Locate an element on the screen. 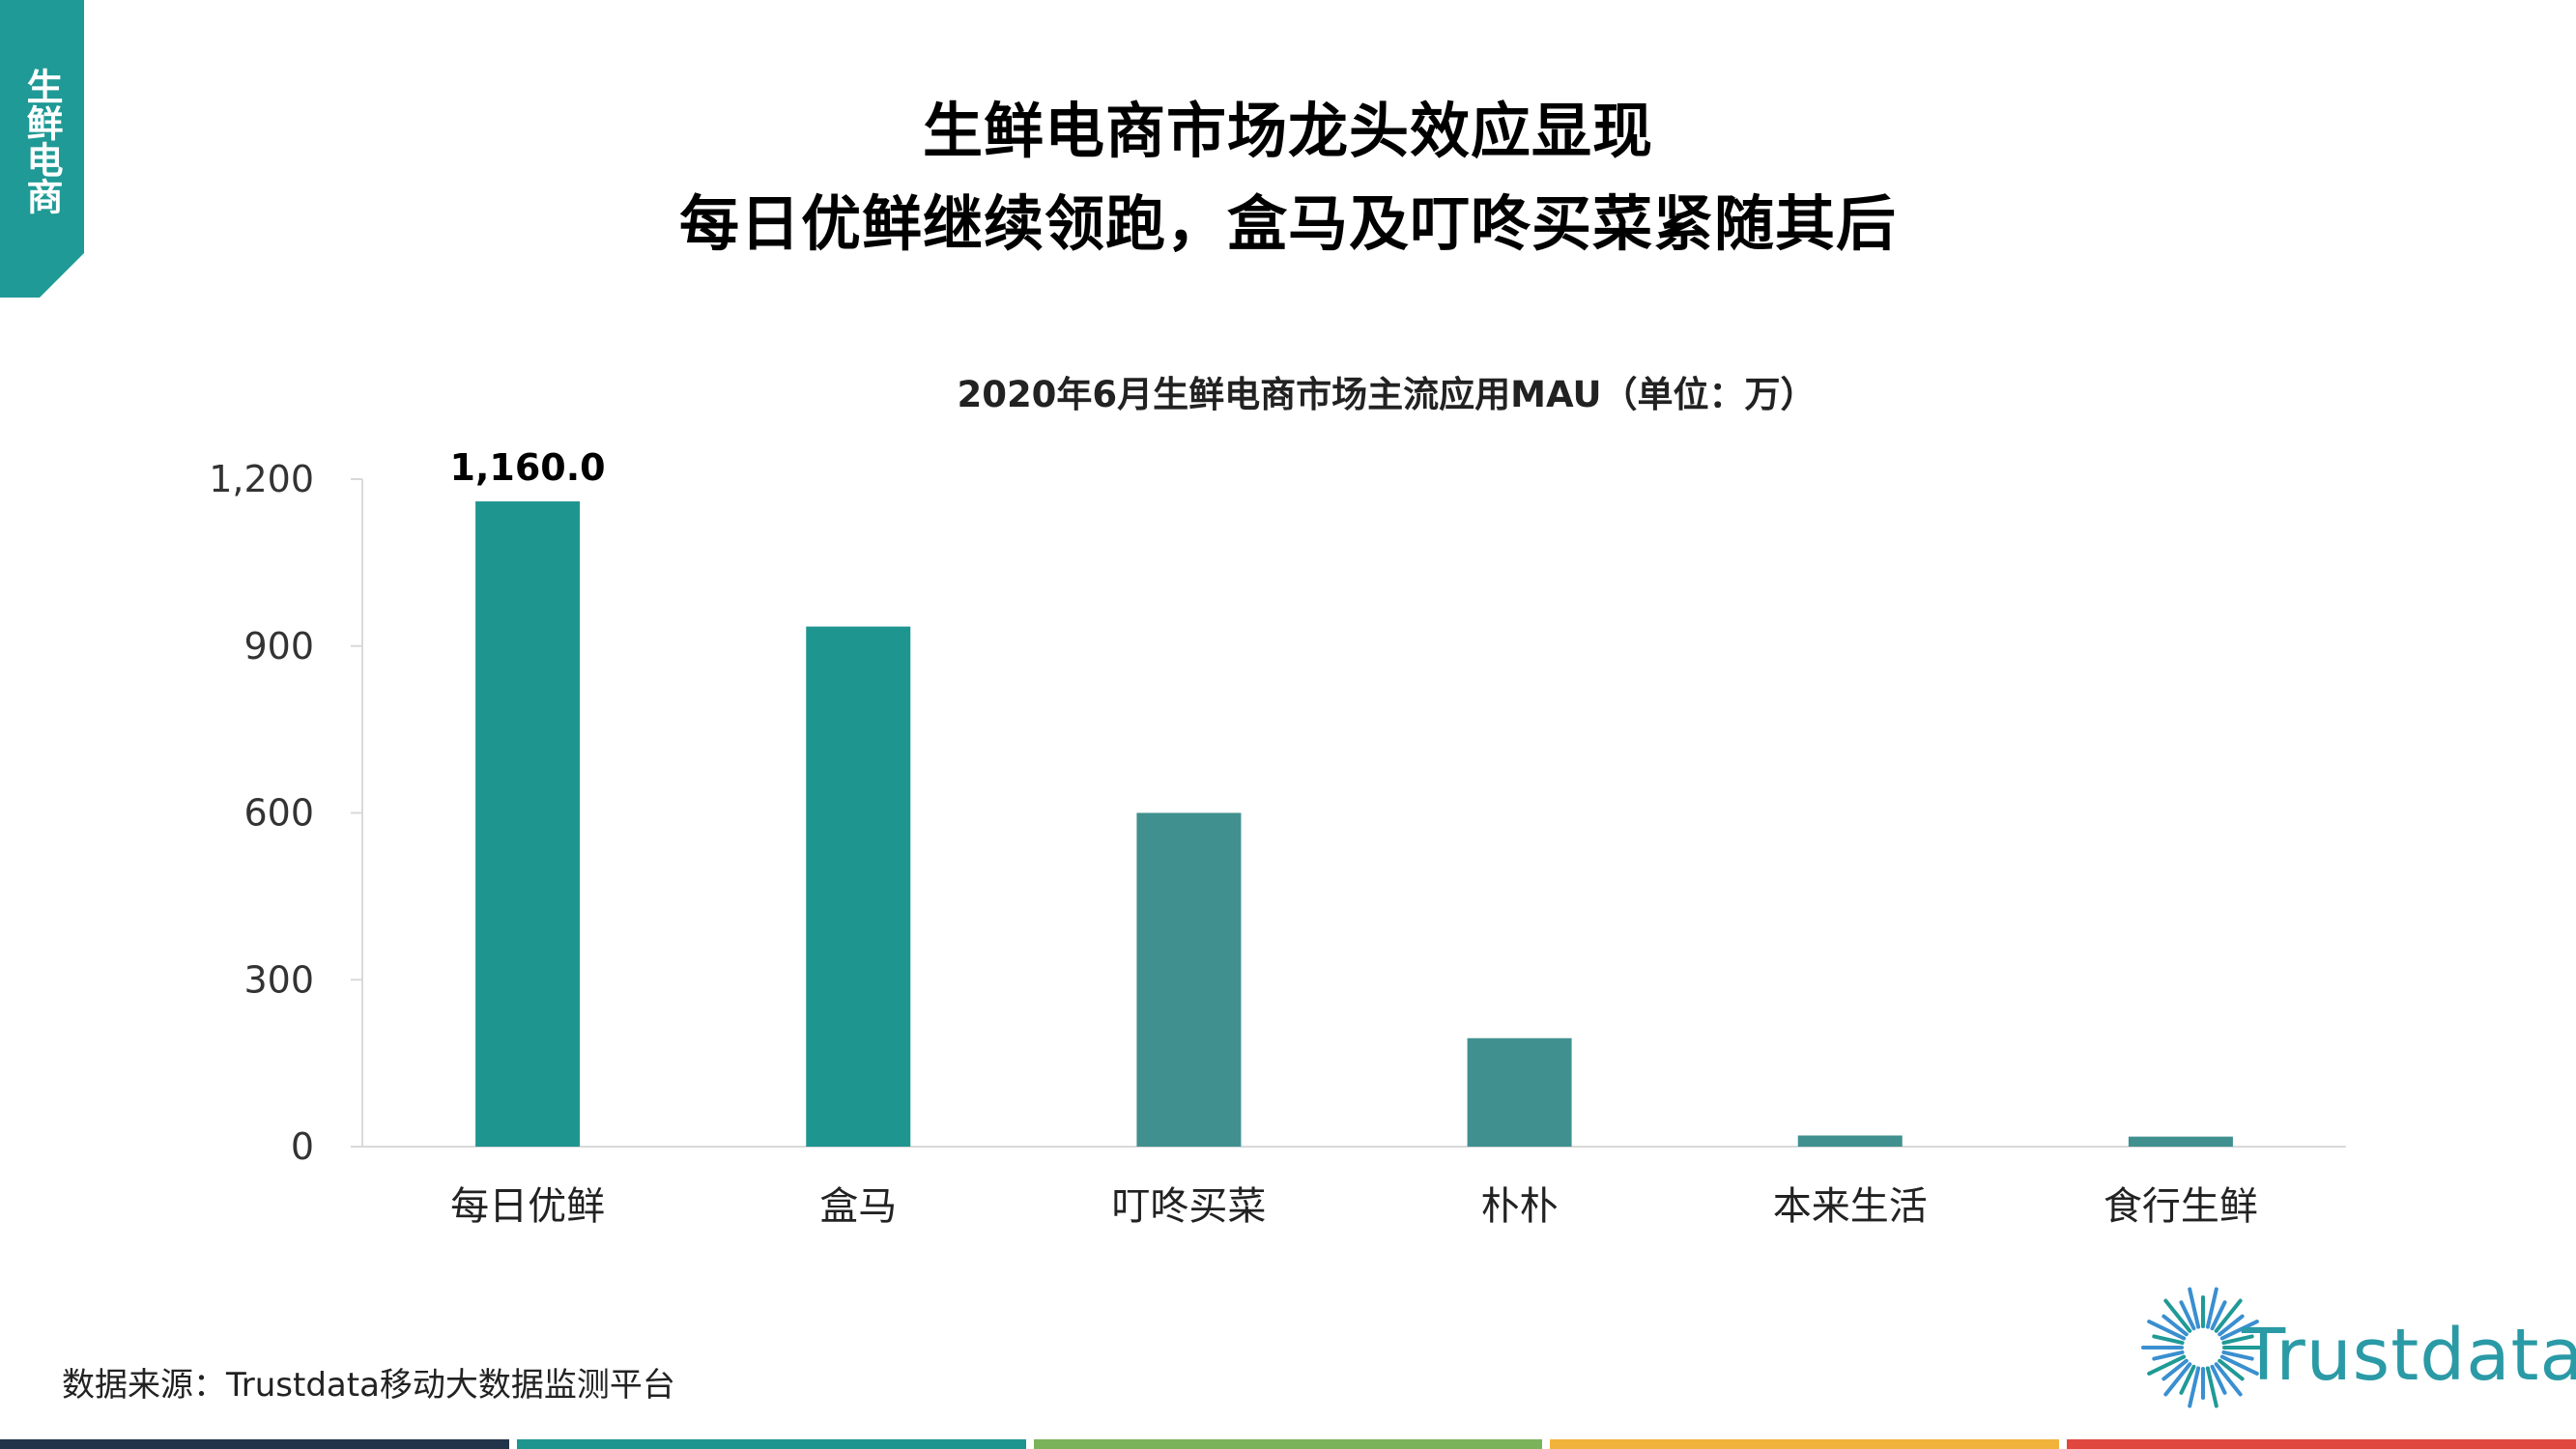 The height and width of the screenshot is (1449, 2576). x-category-label: 朴朴 is located at coordinates (1520, 1206).